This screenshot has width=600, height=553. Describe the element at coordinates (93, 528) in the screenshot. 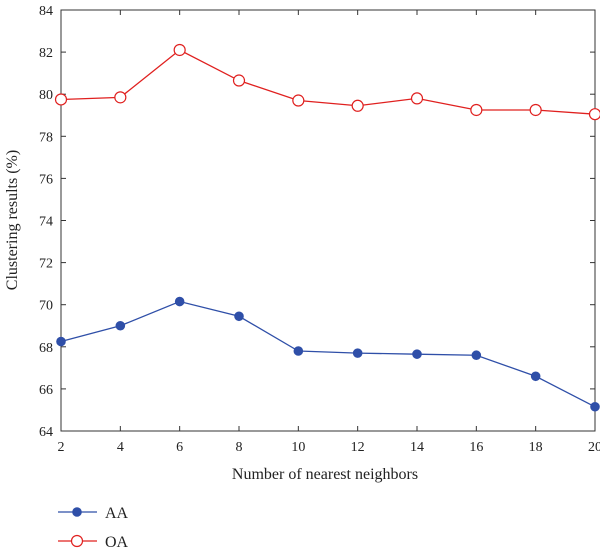

I see `legend: AA OA` at that location.